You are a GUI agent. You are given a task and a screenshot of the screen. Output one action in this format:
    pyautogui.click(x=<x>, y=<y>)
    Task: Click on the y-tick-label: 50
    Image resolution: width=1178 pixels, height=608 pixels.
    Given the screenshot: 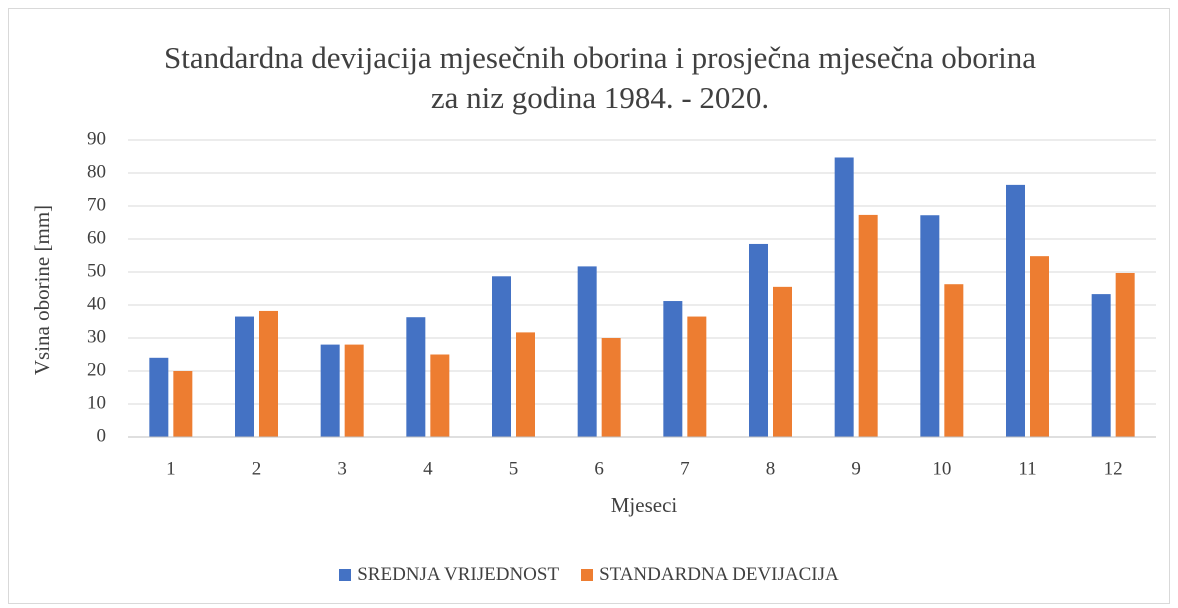 What is the action you would take?
    pyautogui.click(x=96, y=270)
    